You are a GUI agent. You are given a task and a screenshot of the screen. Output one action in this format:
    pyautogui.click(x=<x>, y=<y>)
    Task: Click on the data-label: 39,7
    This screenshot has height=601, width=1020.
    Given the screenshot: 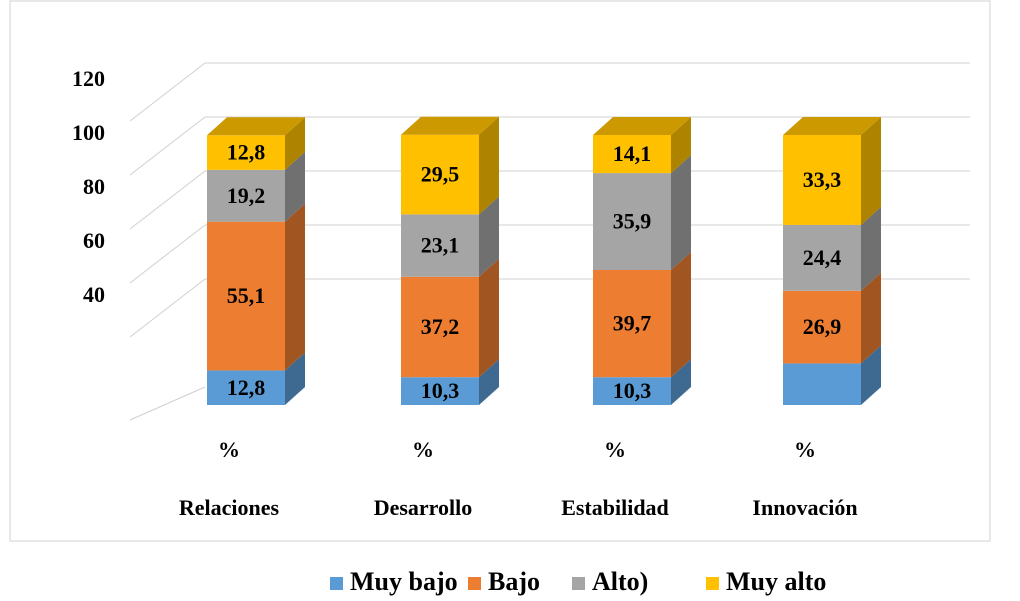 What is the action you would take?
    pyautogui.click(x=632, y=323)
    